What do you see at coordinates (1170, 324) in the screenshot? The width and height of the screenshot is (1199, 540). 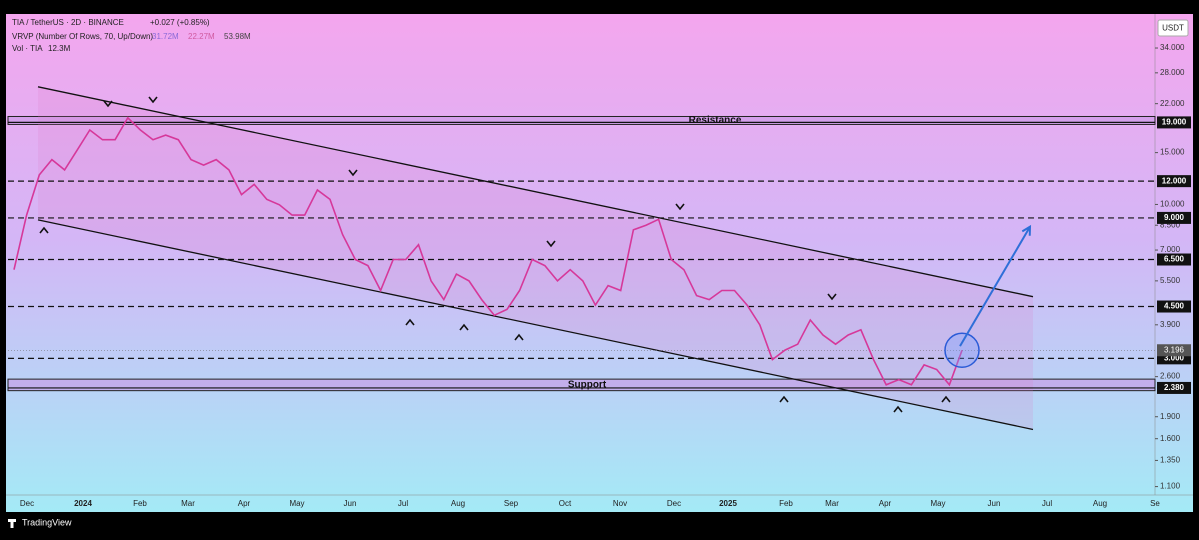 I see `y-tick-label: 3.900` at bounding box center [1170, 324].